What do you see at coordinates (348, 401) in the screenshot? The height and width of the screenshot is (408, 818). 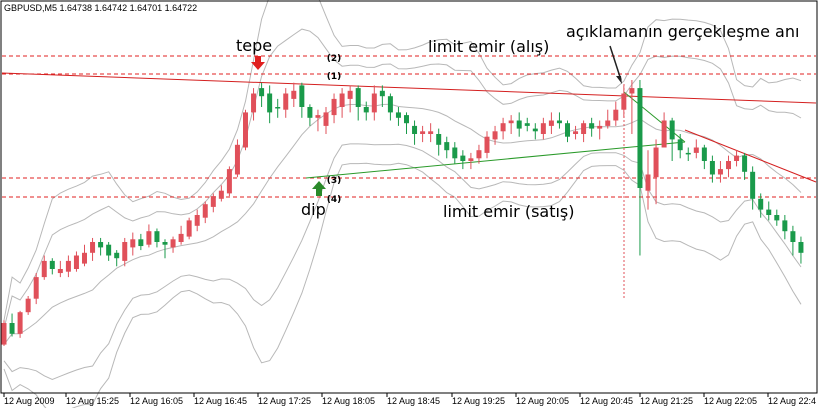 I see `x-tick-label: 12 Aug 18:05` at bounding box center [348, 401].